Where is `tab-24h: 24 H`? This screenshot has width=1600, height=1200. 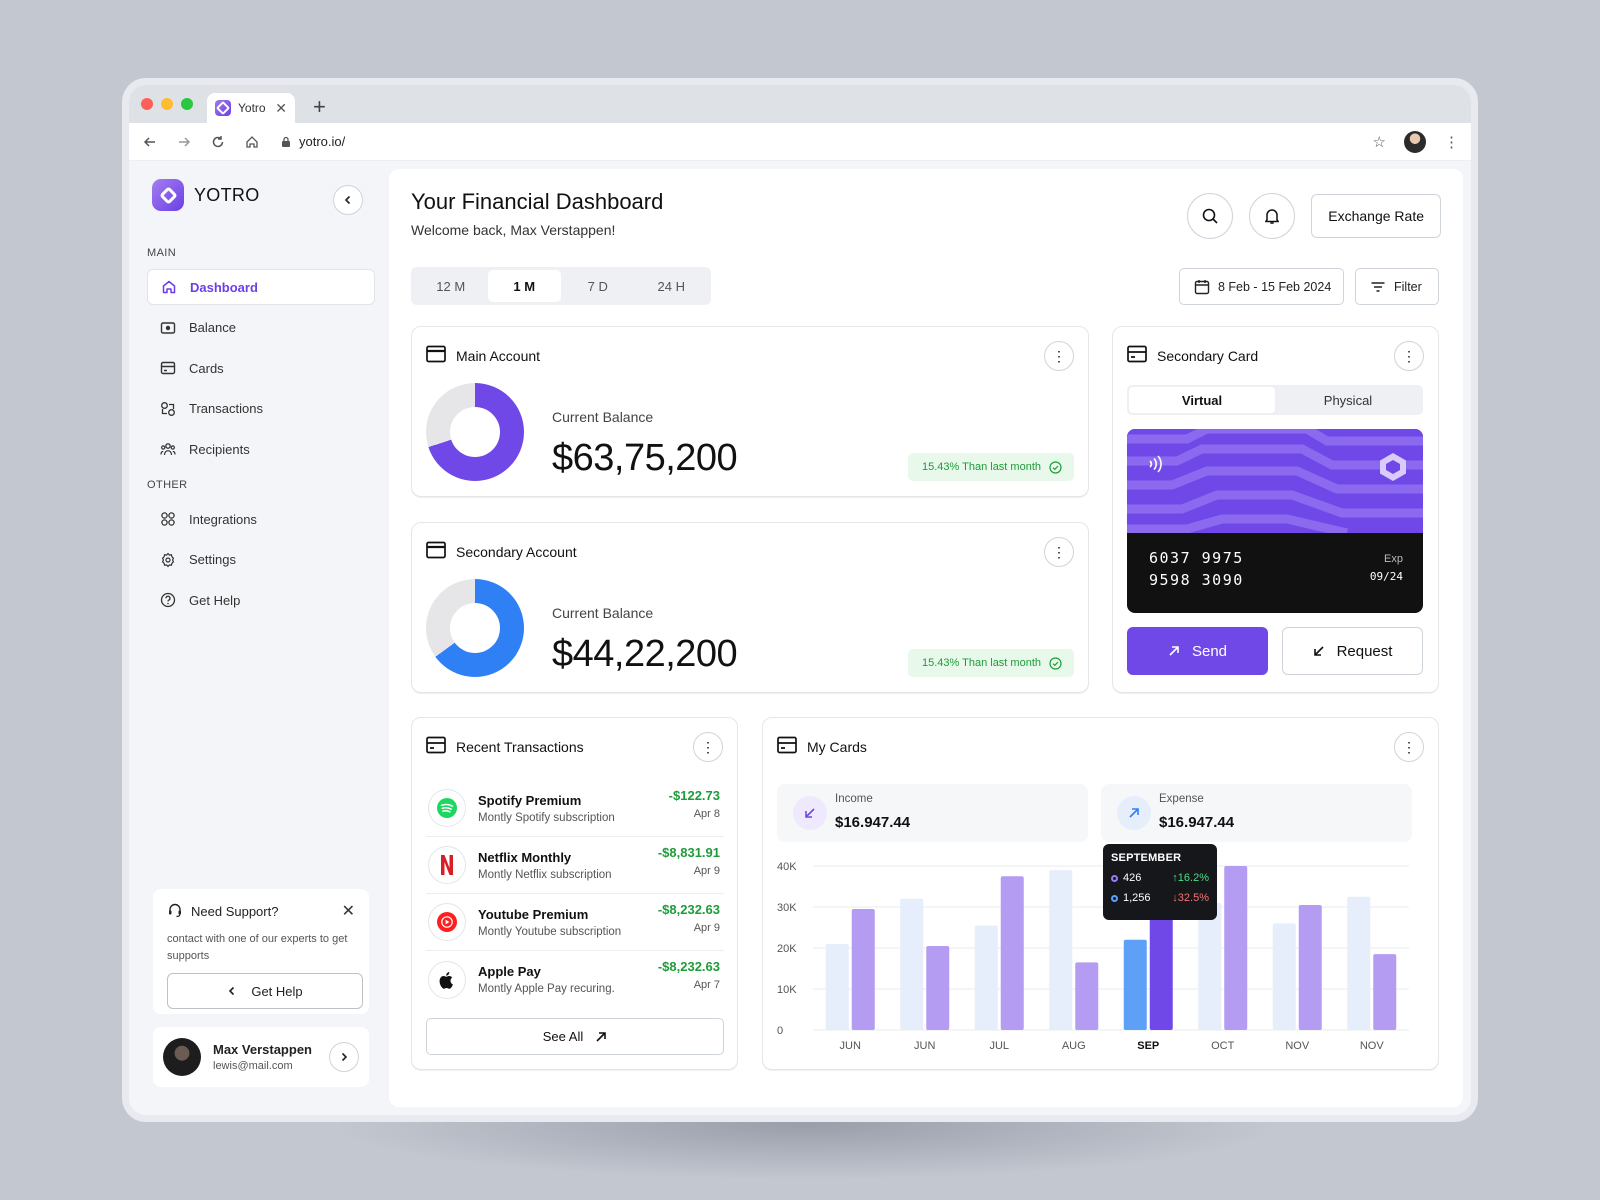
tab-24h: 24 H is located at coordinates (671, 286).